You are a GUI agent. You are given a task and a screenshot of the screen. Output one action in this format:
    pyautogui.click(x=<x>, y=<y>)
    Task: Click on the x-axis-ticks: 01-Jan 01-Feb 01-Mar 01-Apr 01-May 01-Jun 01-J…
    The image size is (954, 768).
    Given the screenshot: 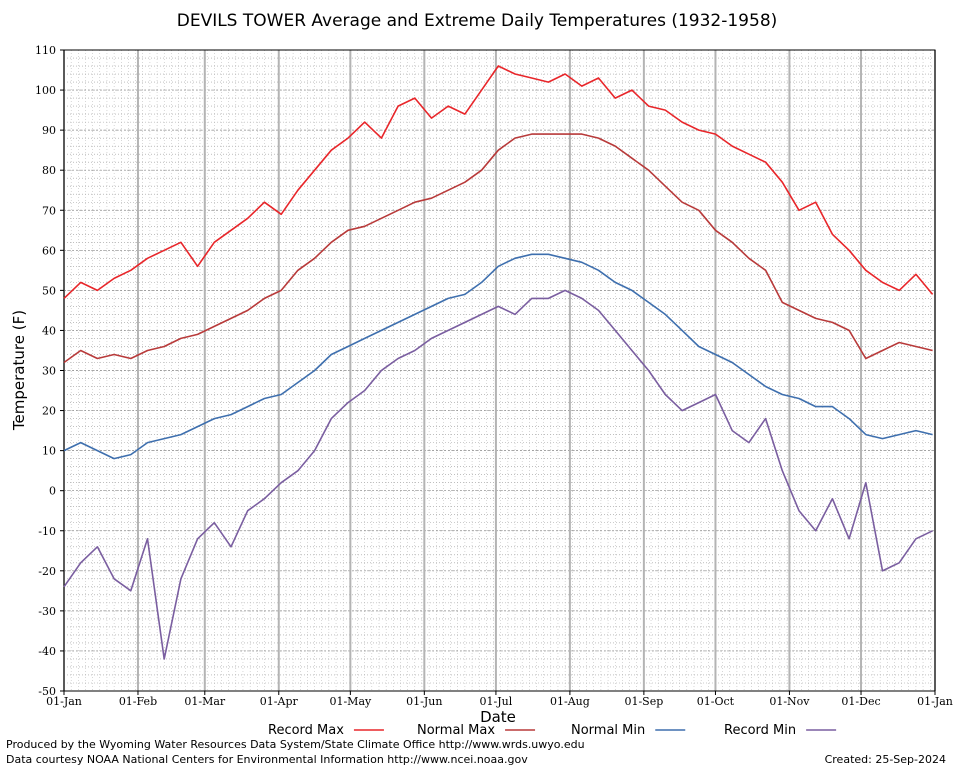 What is the action you would take?
    pyautogui.click(x=499, y=699)
    